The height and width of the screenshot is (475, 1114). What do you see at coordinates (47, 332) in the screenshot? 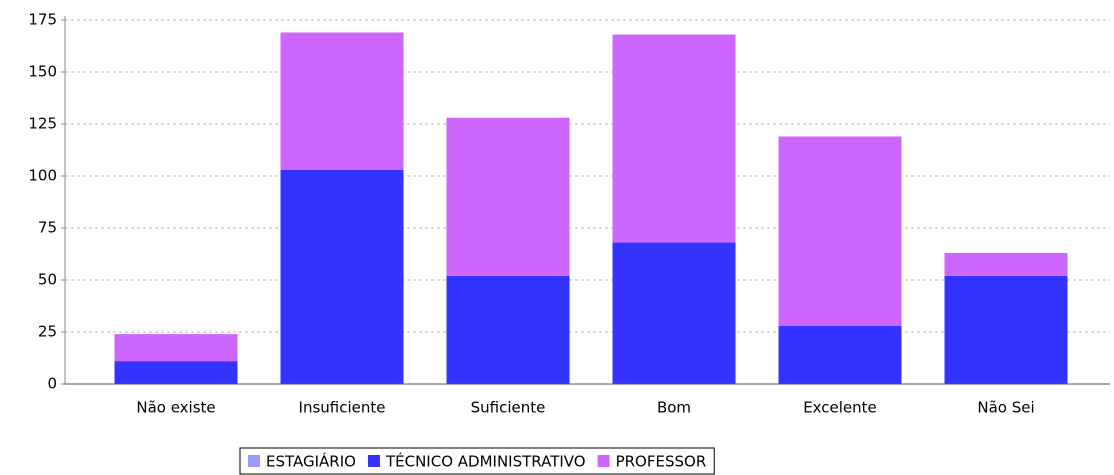
I see `y-tick-label: 25` at bounding box center [47, 332].